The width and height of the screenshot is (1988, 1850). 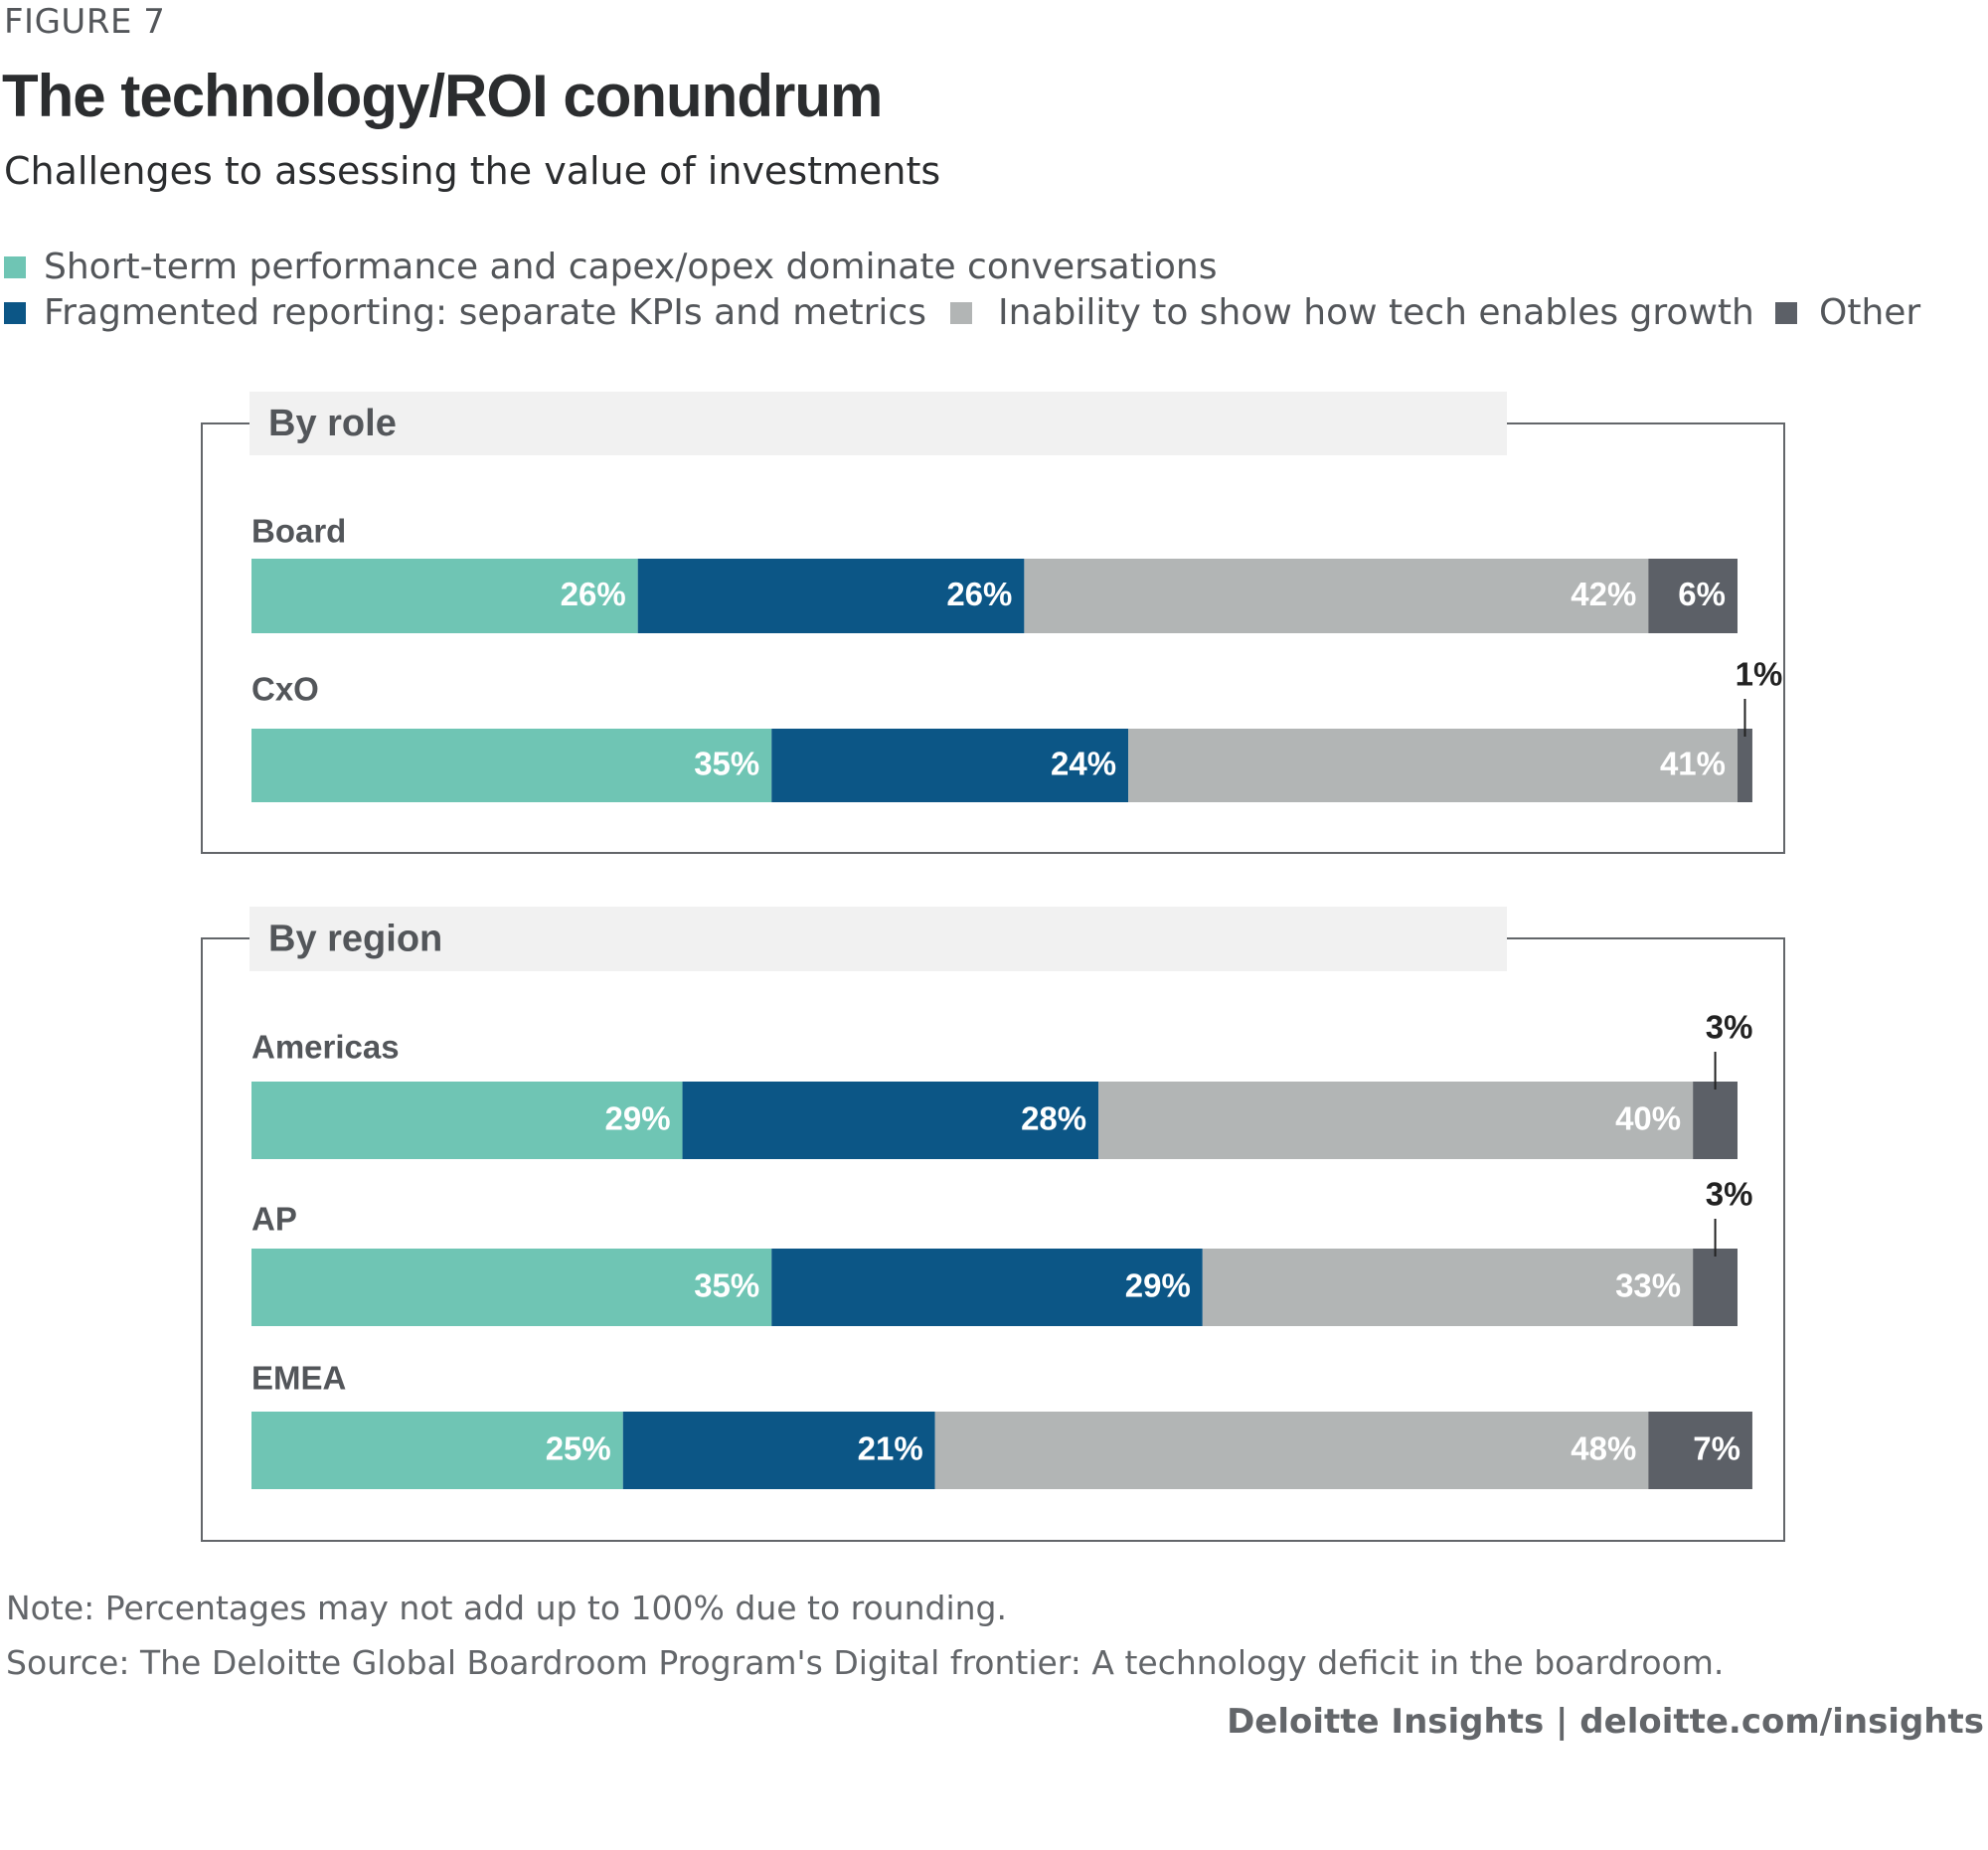 I want to click on chart-title: The technology/ROI conundrum, so click(x=442, y=96).